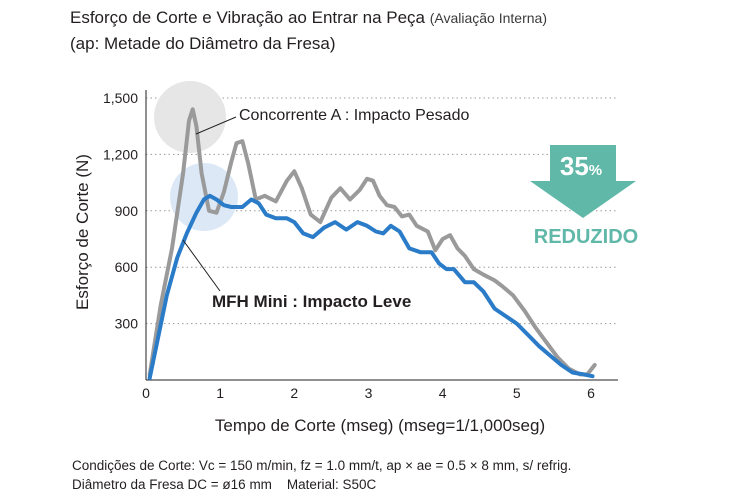 The height and width of the screenshot is (500, 750). I want to click on x-tick-label: 3, so click(369, 393).